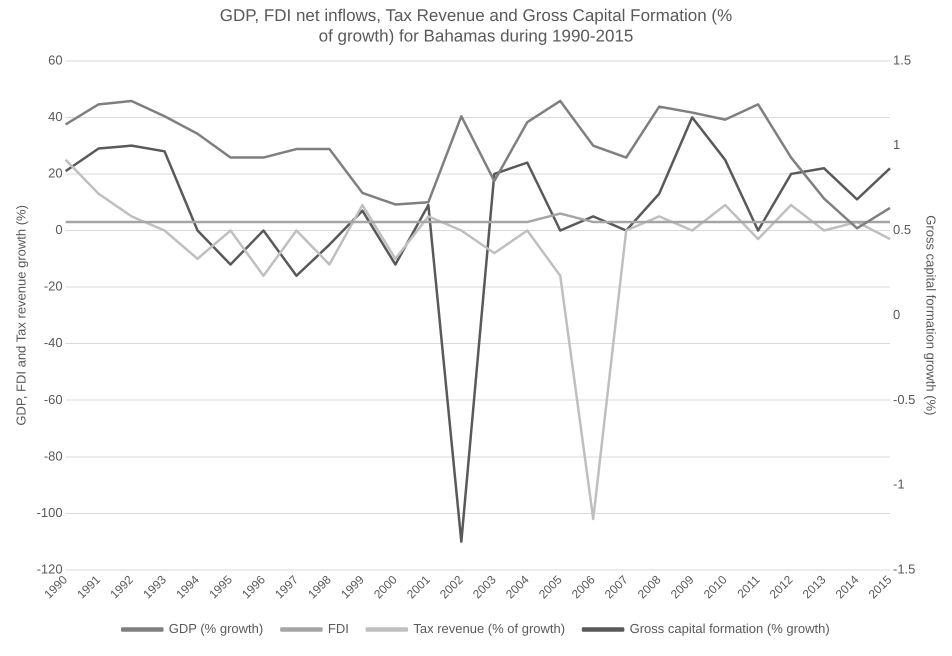 This screenshot has height=656, width=952. I want to click on legend-label: Tax revenue (% of growth), so click(489, 628).